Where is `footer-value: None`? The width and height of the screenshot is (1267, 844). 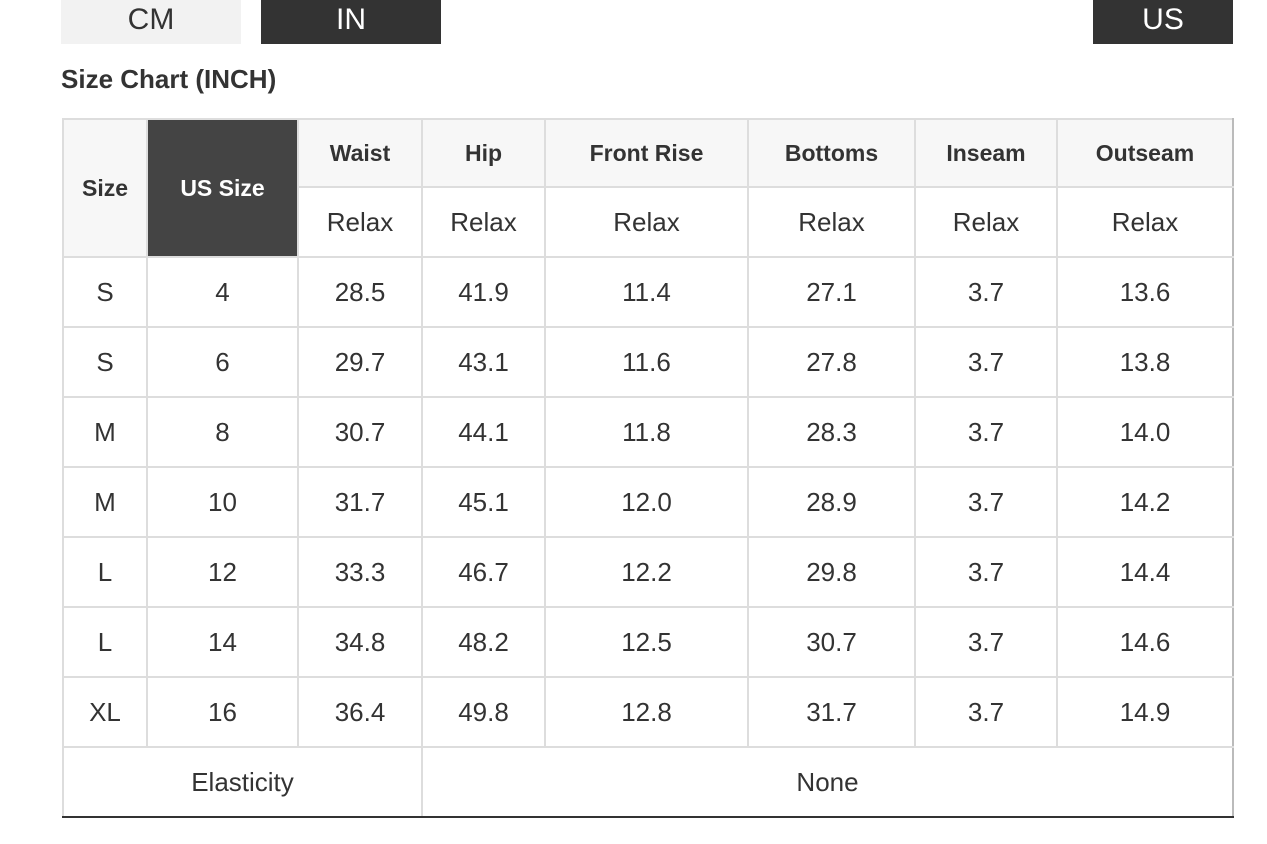
footer-value: None is located at coordinates (827, 782).